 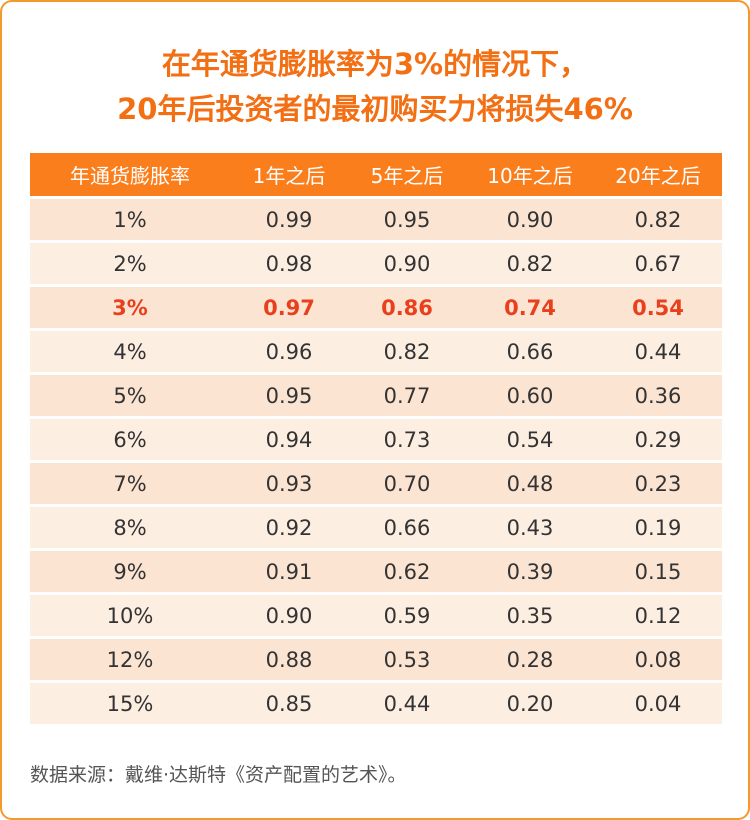 What do you see at coordinates (375, 109) in the screenshot?
I see `title-line-2: 20年后投资者的最初购买力将损失46%` at bounding box center [375, 109].